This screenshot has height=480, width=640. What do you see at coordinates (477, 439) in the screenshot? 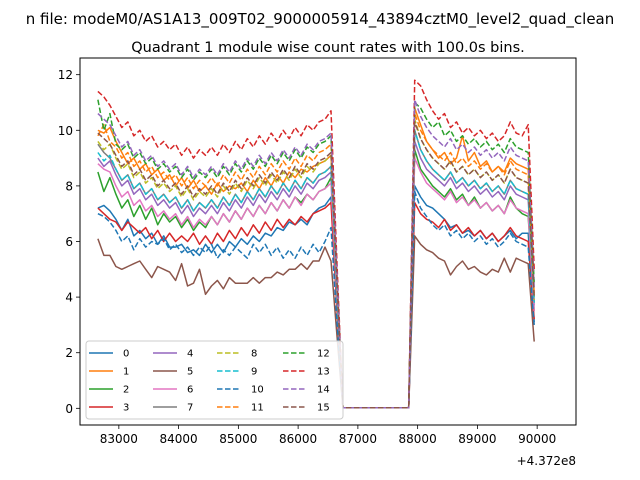
I see `x-tick-label: 89000` at bounding box center [477, 439].